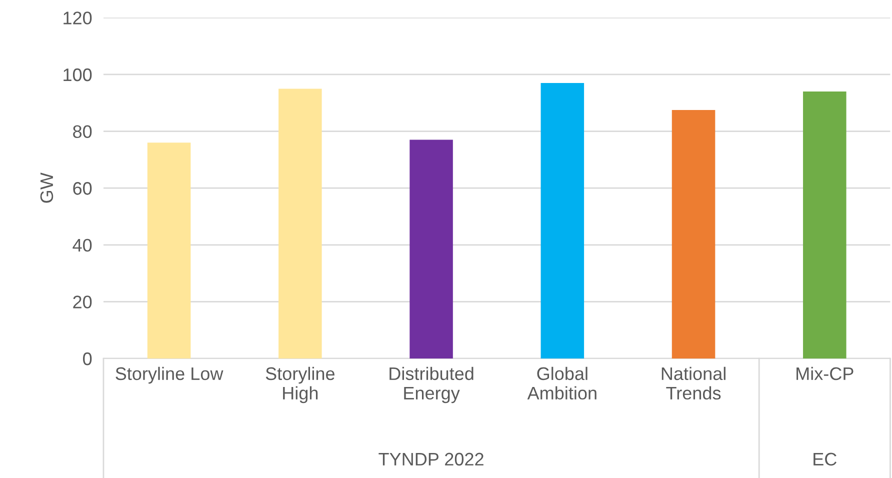 This screenshot has width=892, height=478. Describe the element at coordinates (82, 302) in the screenshot. I see `y-tick-label: 20` at that location.